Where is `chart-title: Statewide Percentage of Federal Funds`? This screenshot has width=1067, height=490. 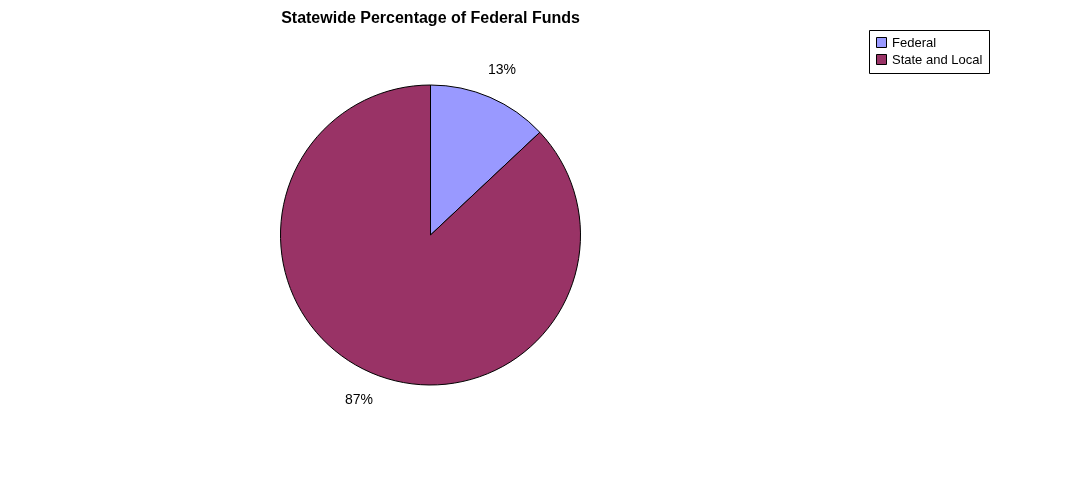
chart-title: Statewide Percentage of Federal Funds is located at coordinates (430, 17).